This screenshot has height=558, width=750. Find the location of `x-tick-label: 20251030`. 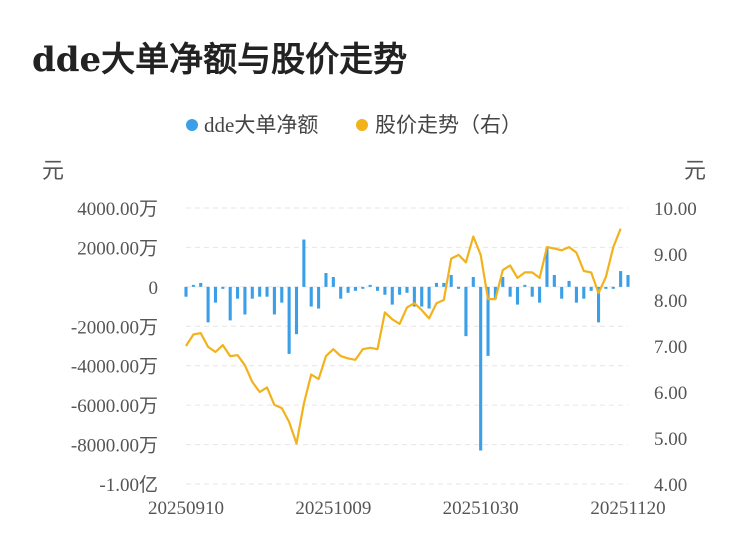

x-tick-label: 20251030 is located at coordinates (481, 508).